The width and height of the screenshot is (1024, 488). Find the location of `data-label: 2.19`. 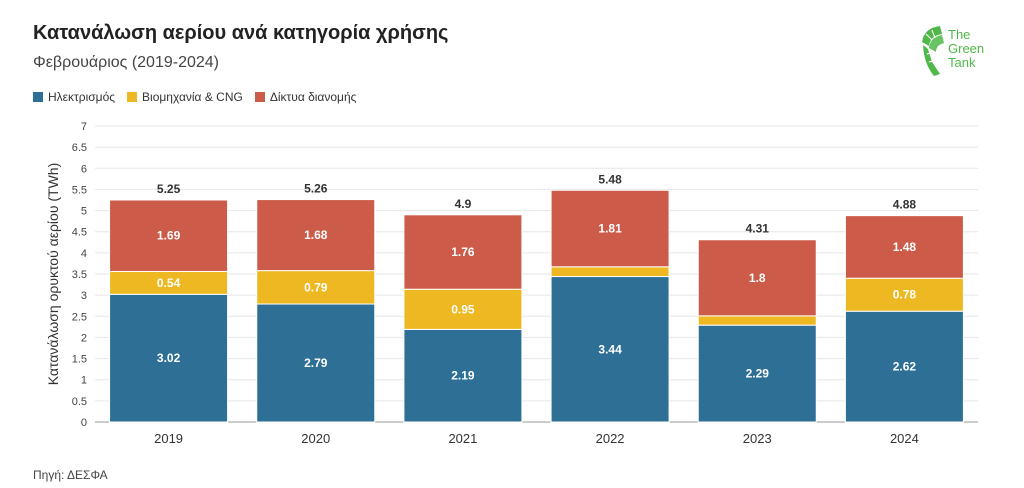

data-label: 2.19 is located at coordinates (463, 376).